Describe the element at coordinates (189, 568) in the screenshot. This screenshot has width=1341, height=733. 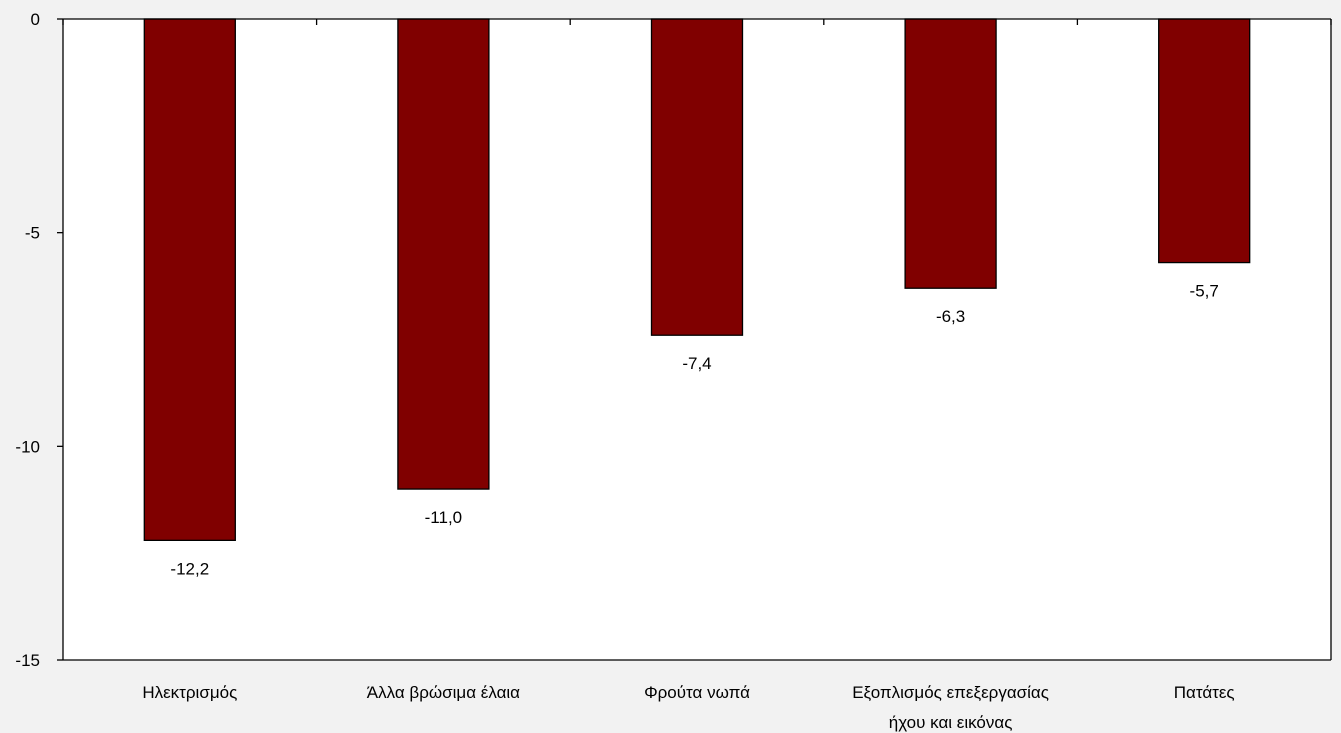
I see `data-label: -12,2` at that location.